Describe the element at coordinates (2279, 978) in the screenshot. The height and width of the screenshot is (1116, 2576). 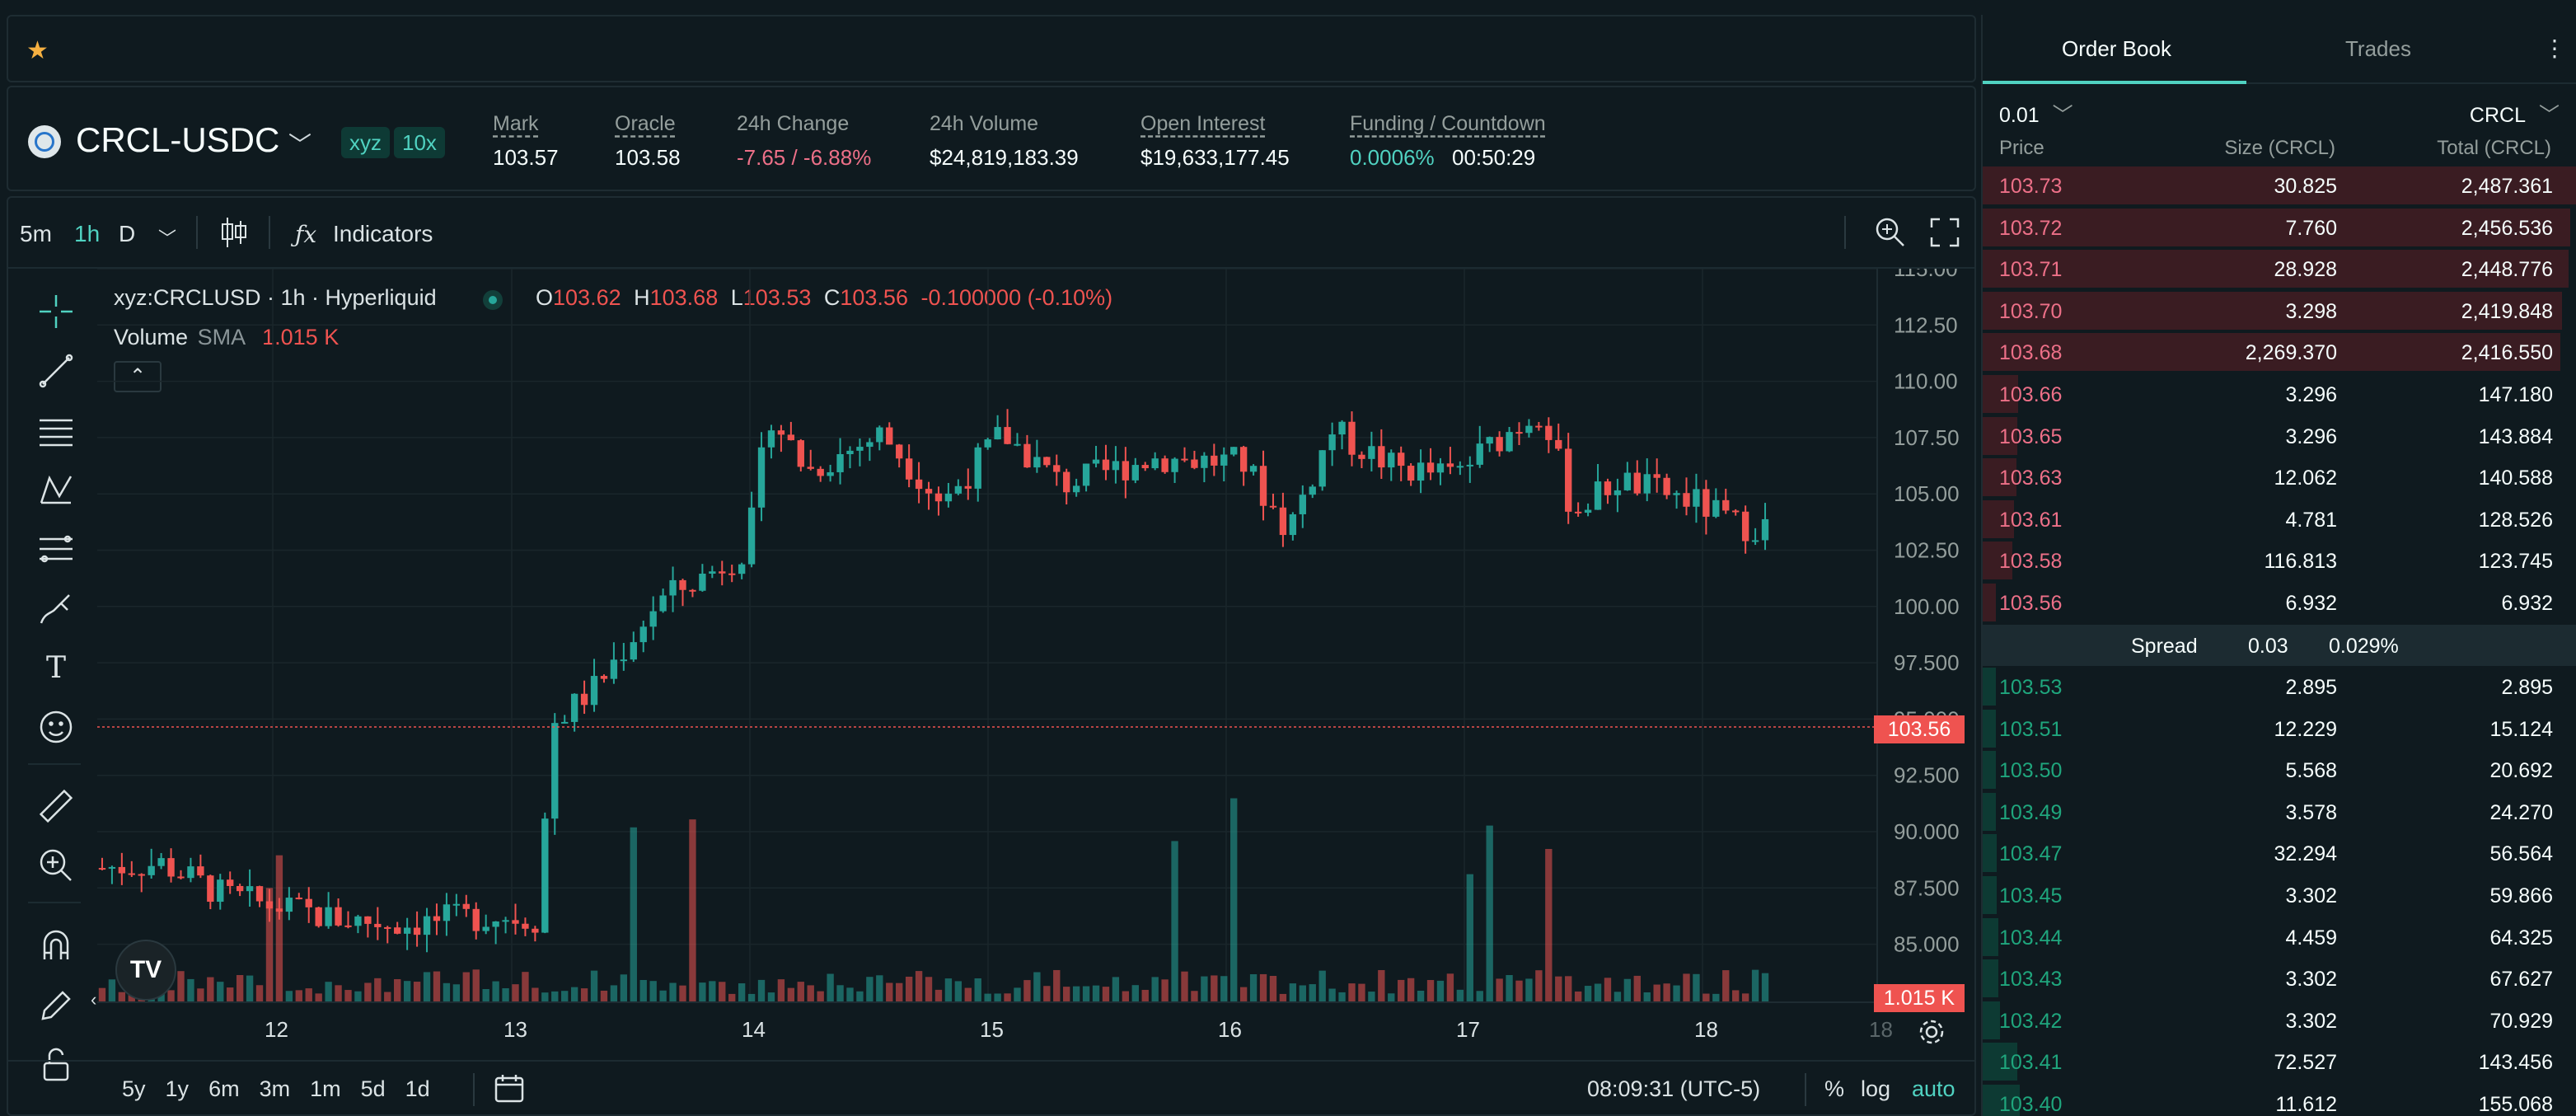
I see `bid-row: 103.43 3.302 67.627` at that location.